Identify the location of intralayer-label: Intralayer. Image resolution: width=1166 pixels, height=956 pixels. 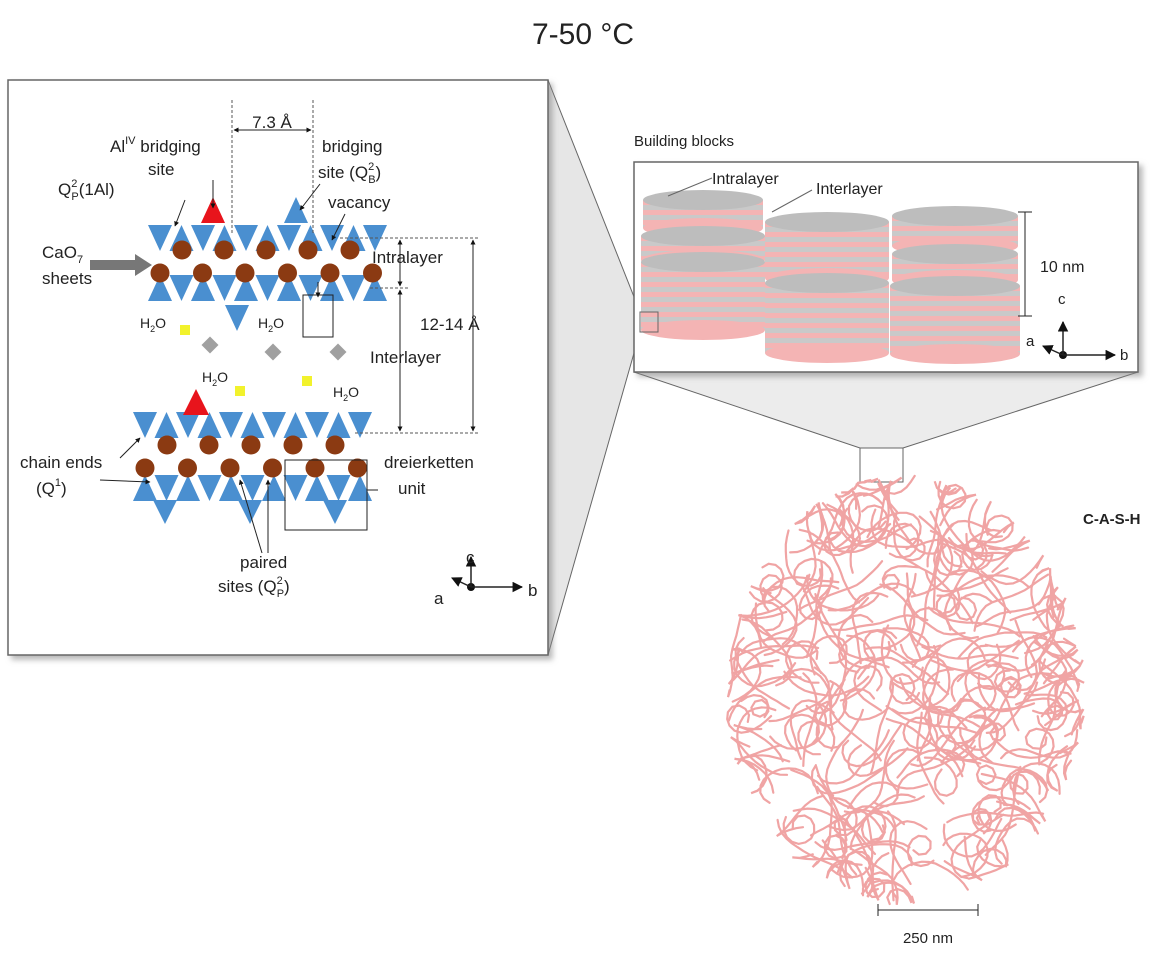
(745, 179).